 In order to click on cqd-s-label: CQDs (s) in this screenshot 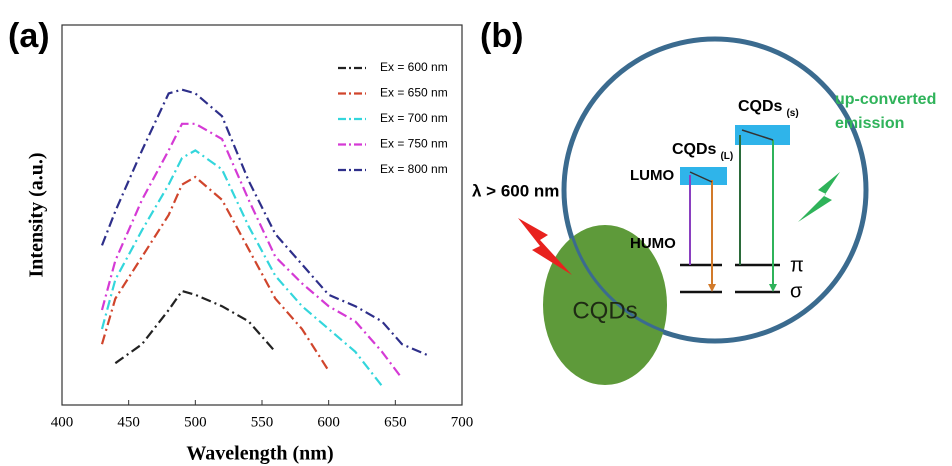, I will do `click(768, 108)`.